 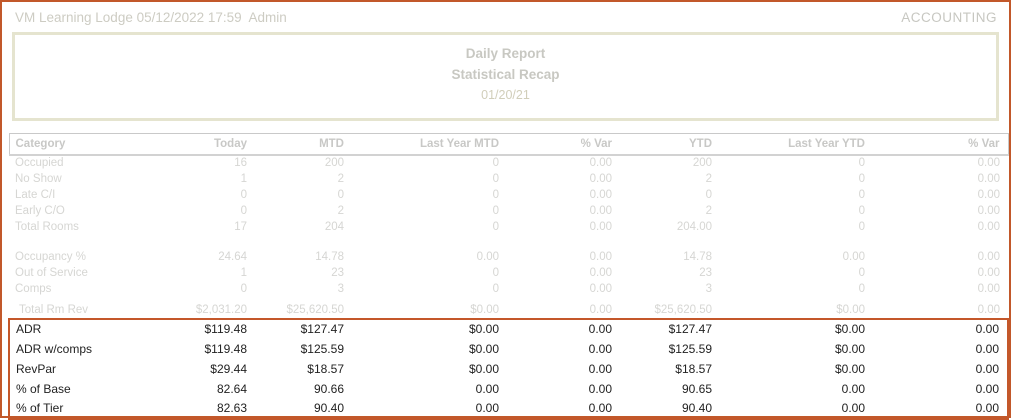 What do you see at coordinates (328, 388) in the screenshot?
I see `value-cell: 90.66` at bounding box center [328, 388].